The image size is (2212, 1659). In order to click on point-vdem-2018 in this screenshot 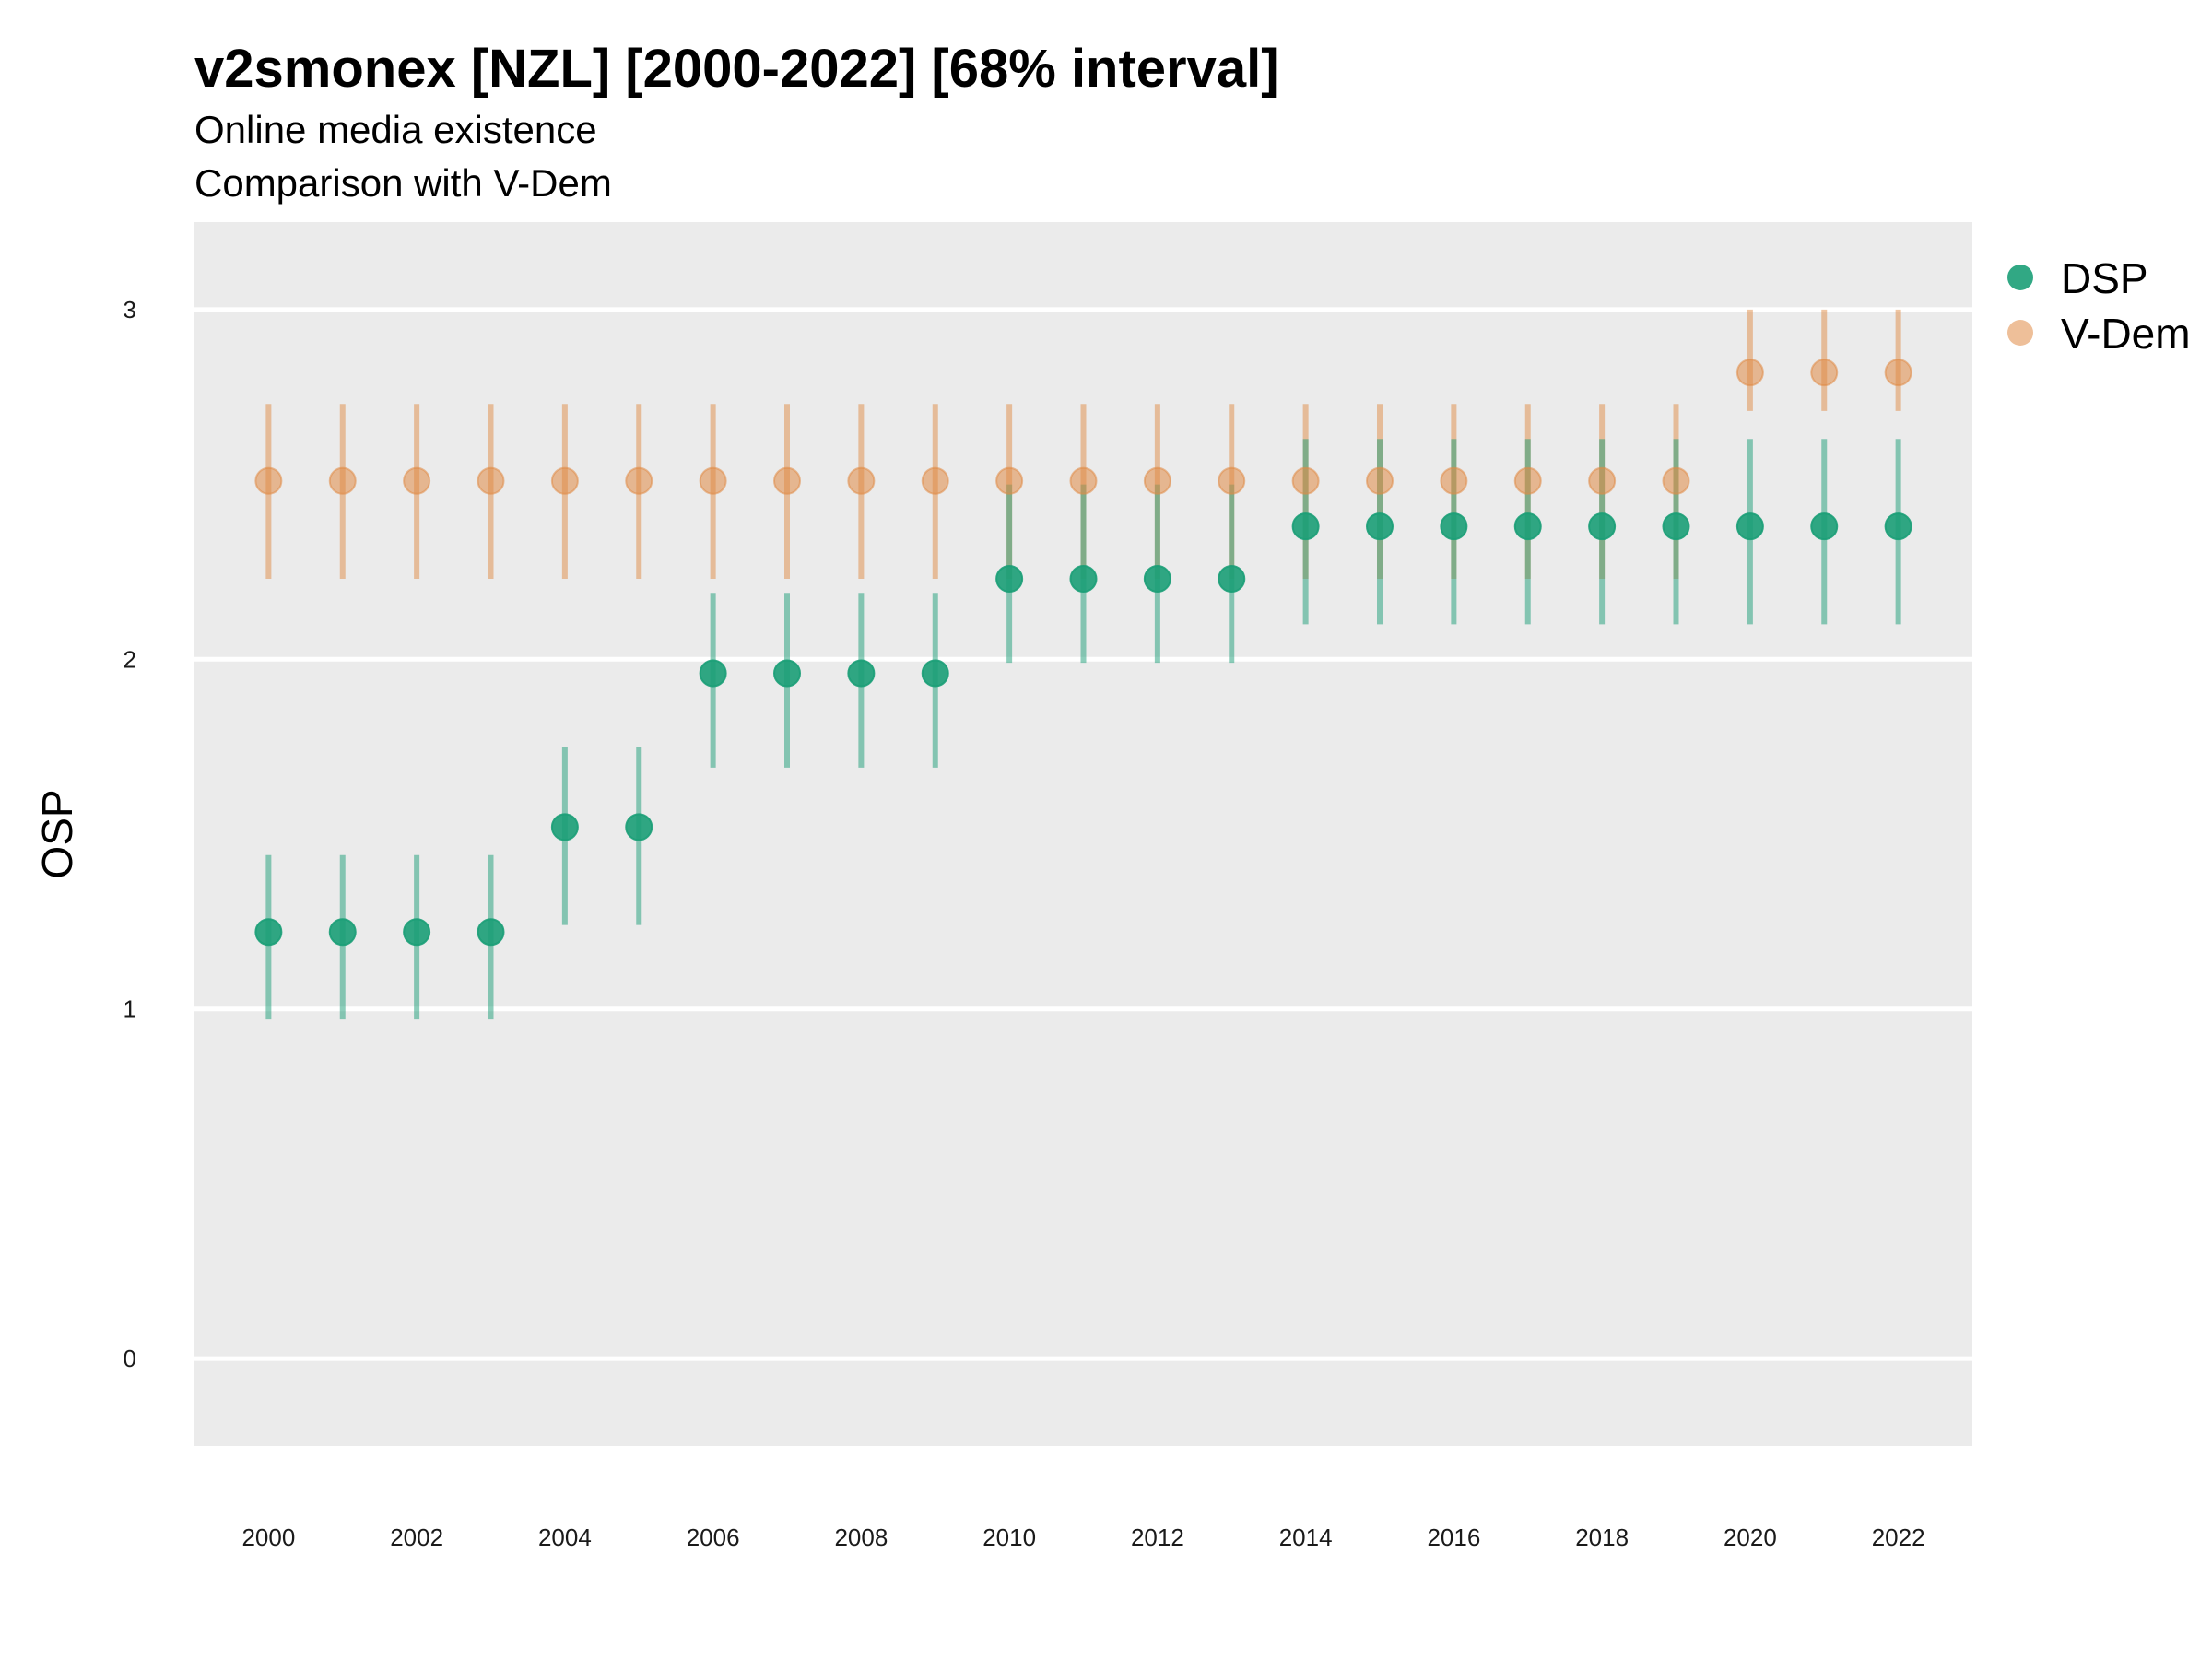, I will do `click(1602, 480)`.